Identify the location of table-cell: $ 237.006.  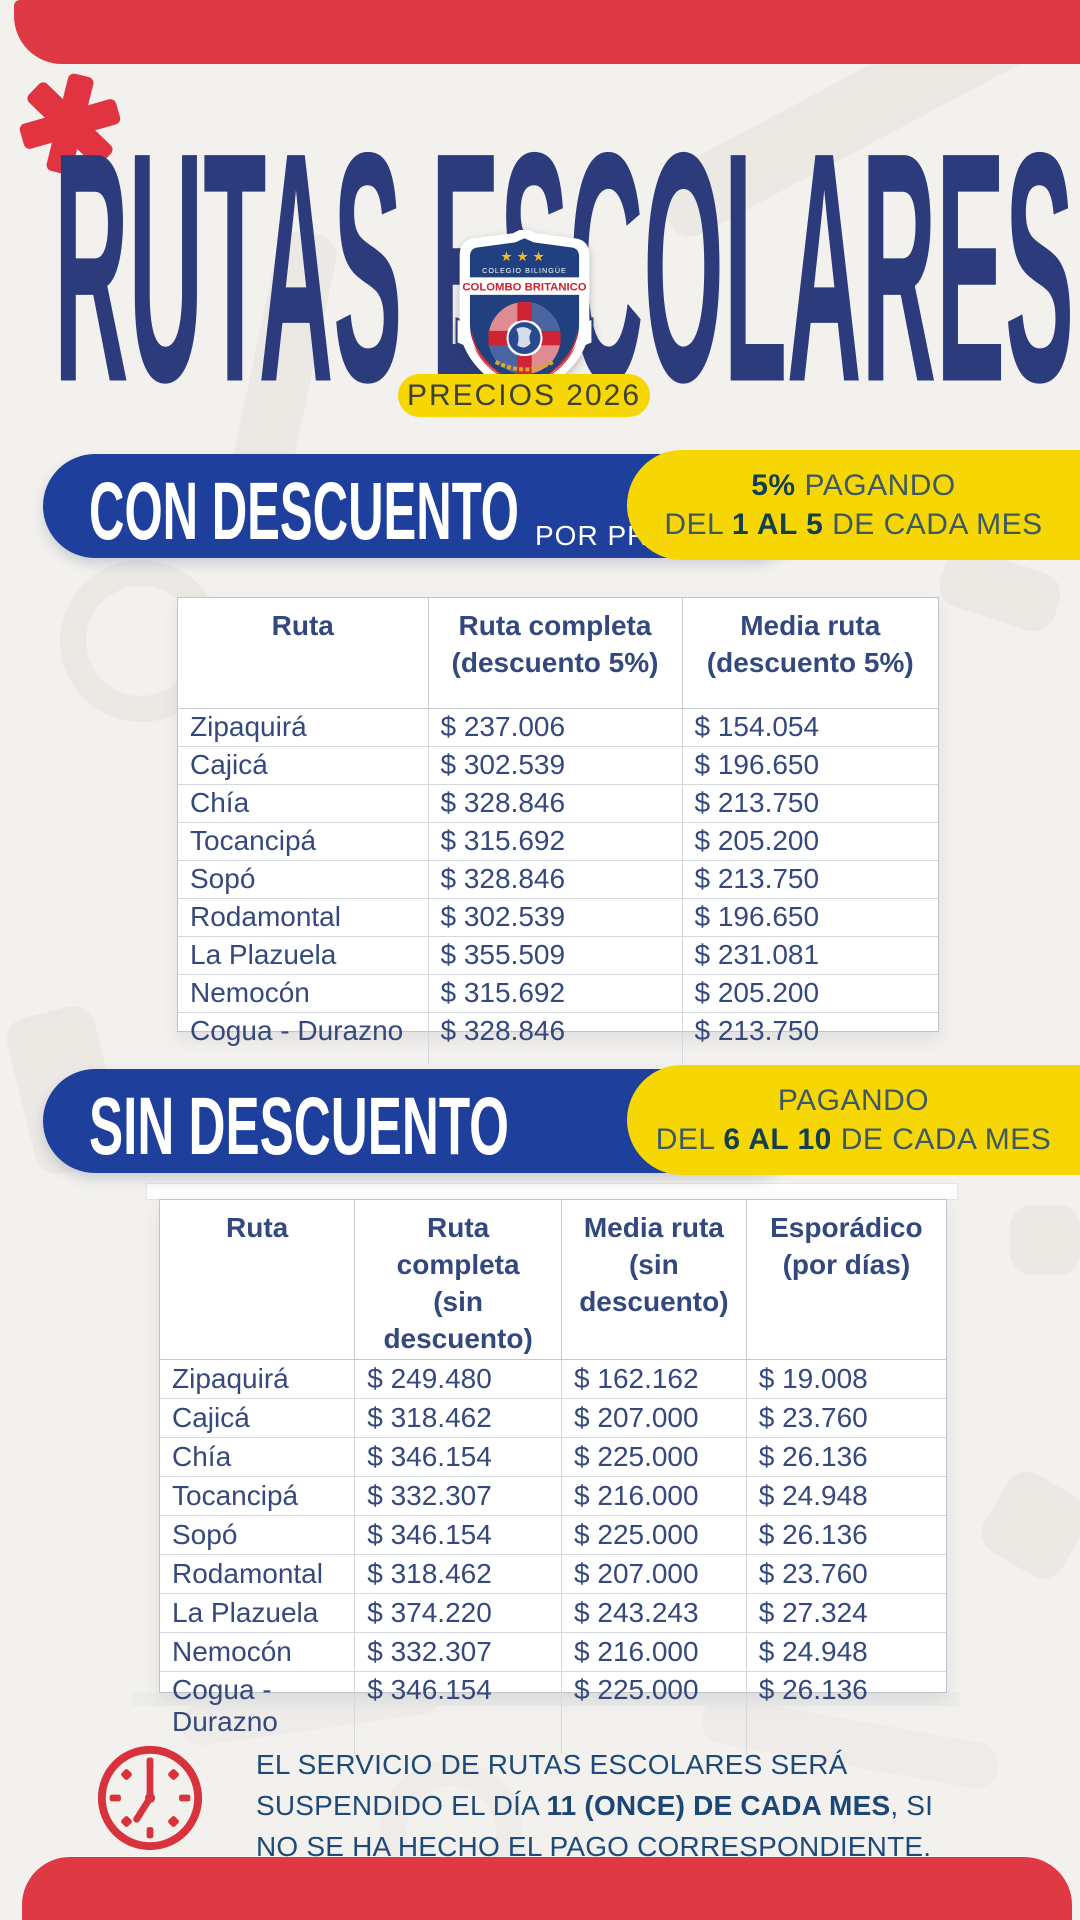
(555, 727).